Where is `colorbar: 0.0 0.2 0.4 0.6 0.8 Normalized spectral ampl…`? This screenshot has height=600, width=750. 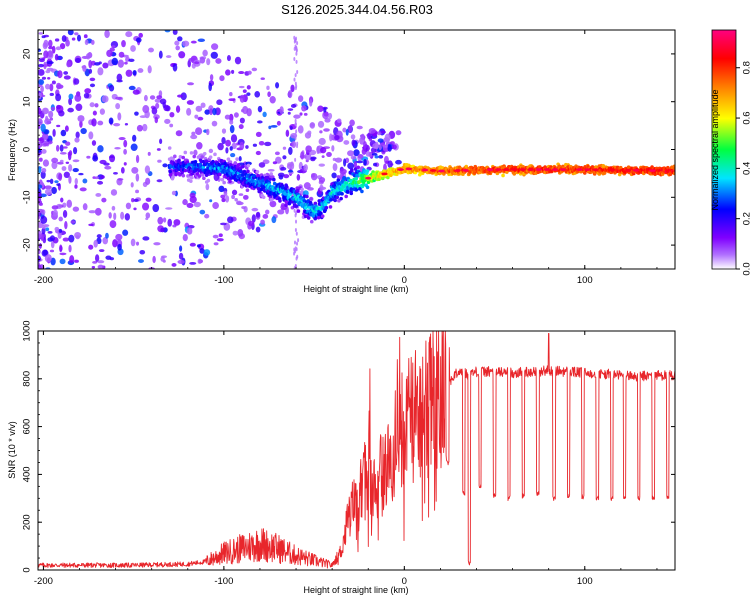
colorbar: 0.0 0.2 0.4 0.6 0.8 Normalized spectral ampl… is located at coordinates (730, 152).